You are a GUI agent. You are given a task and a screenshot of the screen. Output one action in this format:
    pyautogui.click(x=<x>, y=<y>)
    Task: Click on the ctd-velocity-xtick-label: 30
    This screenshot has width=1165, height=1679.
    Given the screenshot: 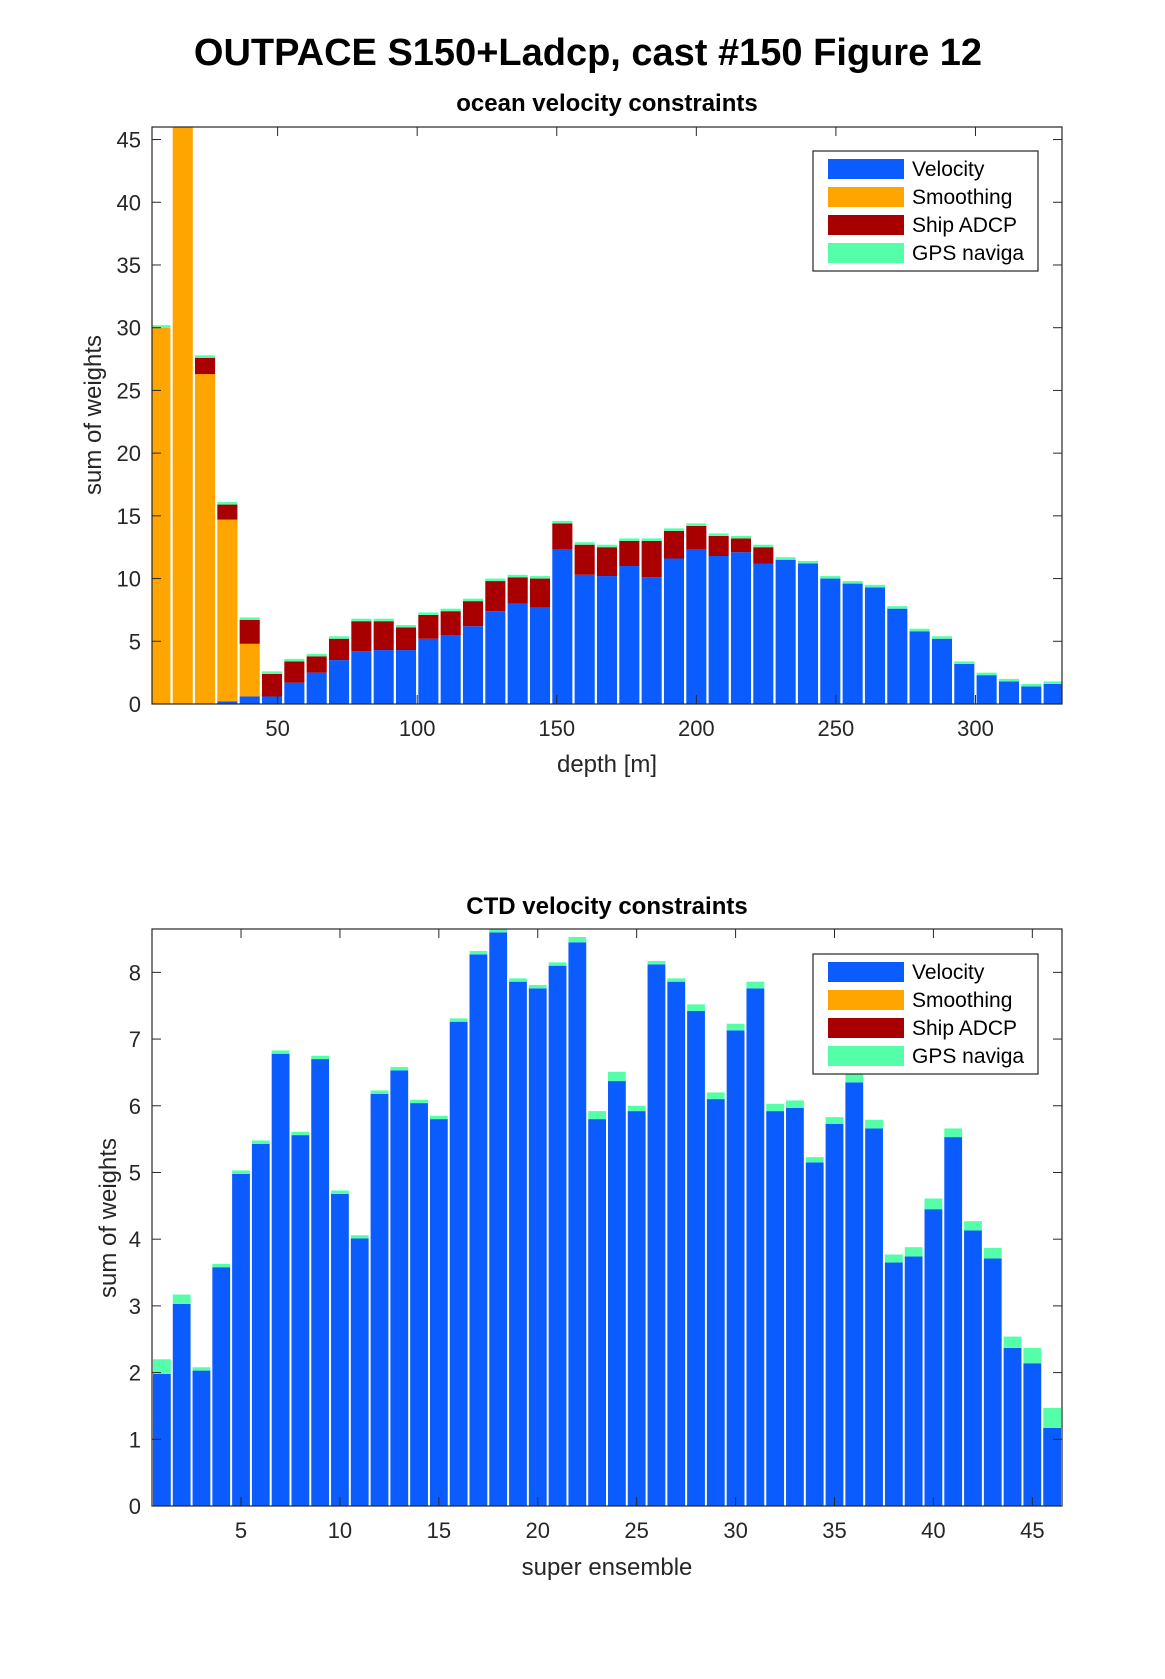 What is the action you would take?
    pyautogui.click(x=735, y=1530)
    